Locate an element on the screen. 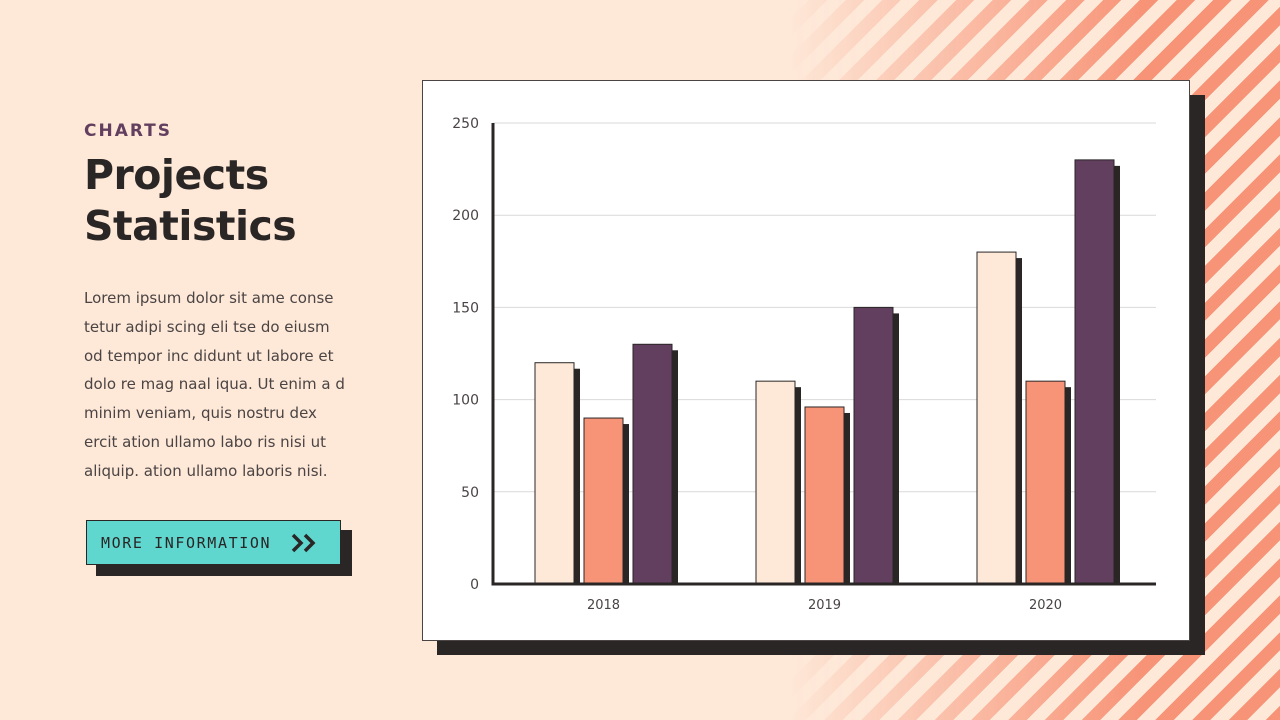 This screenshot has height=720, width=1280. y-tick-label: 200 is located at coordinates (465, 216).